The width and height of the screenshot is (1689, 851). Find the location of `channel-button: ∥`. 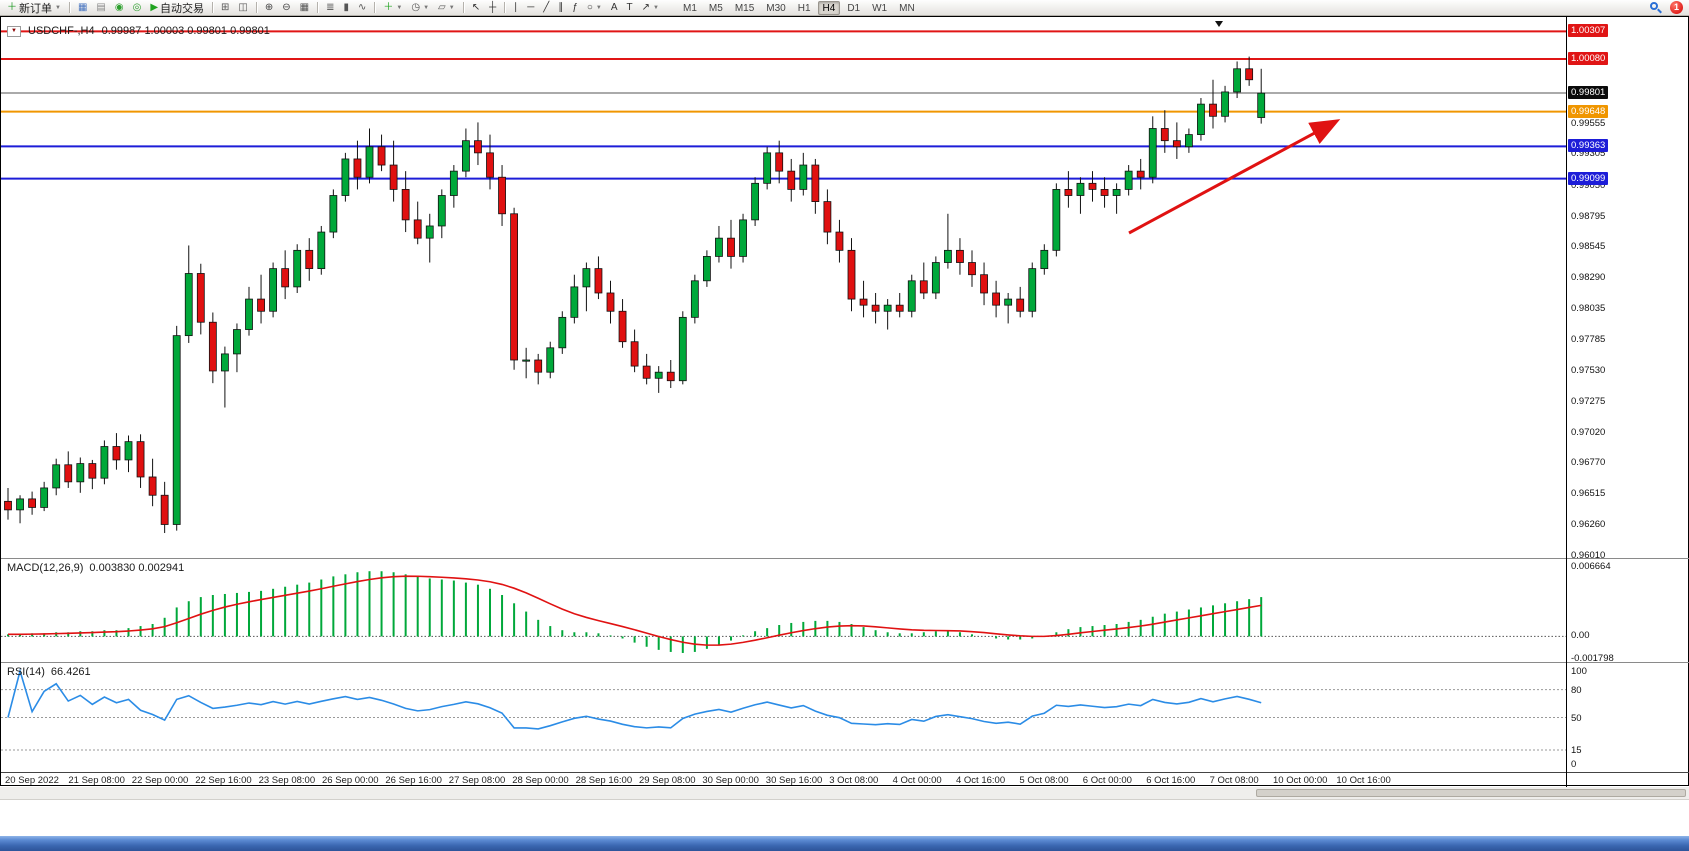

channel-button: ∥ is located at coordinates (560, 7).